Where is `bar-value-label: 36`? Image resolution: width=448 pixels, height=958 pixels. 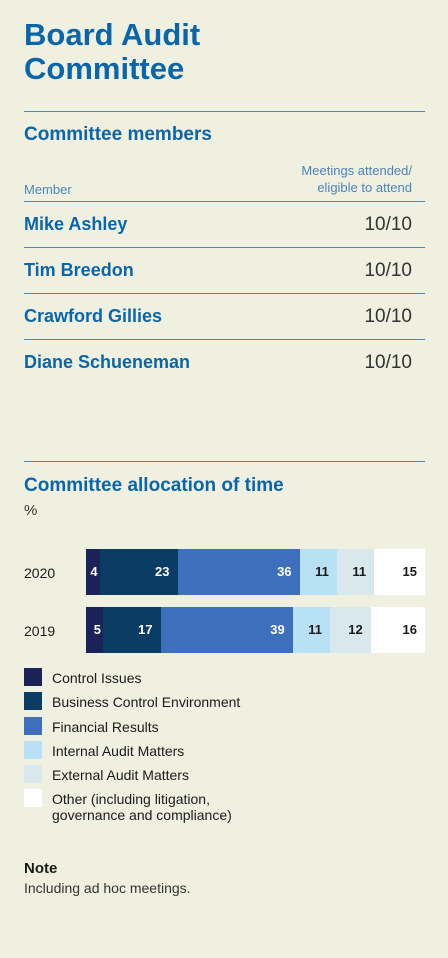
bar-value-label: 36 is located at coordinates (284, 571).